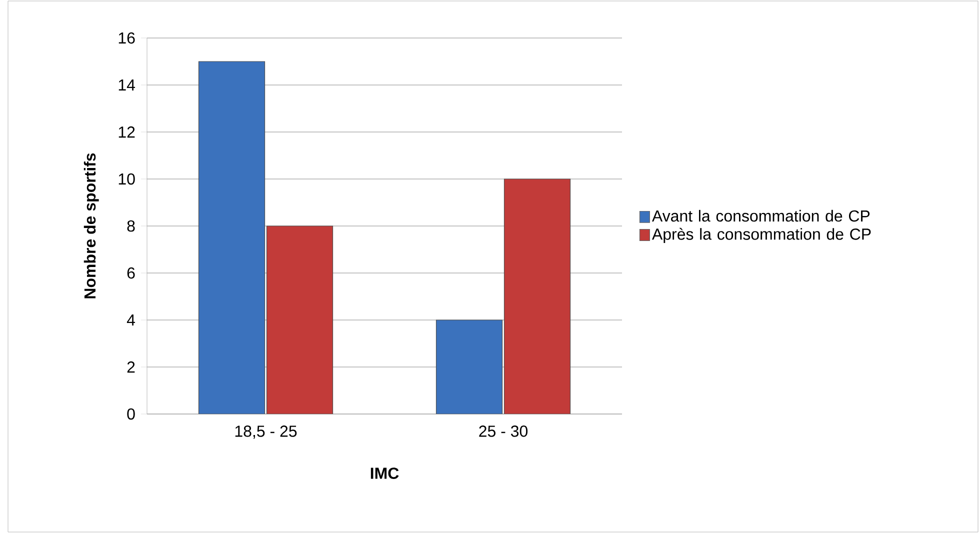 The image size is (979, 533). Describe the element at coordinates (131, 320) in the screenshot. I see `y-tick-label: 4` at that location.